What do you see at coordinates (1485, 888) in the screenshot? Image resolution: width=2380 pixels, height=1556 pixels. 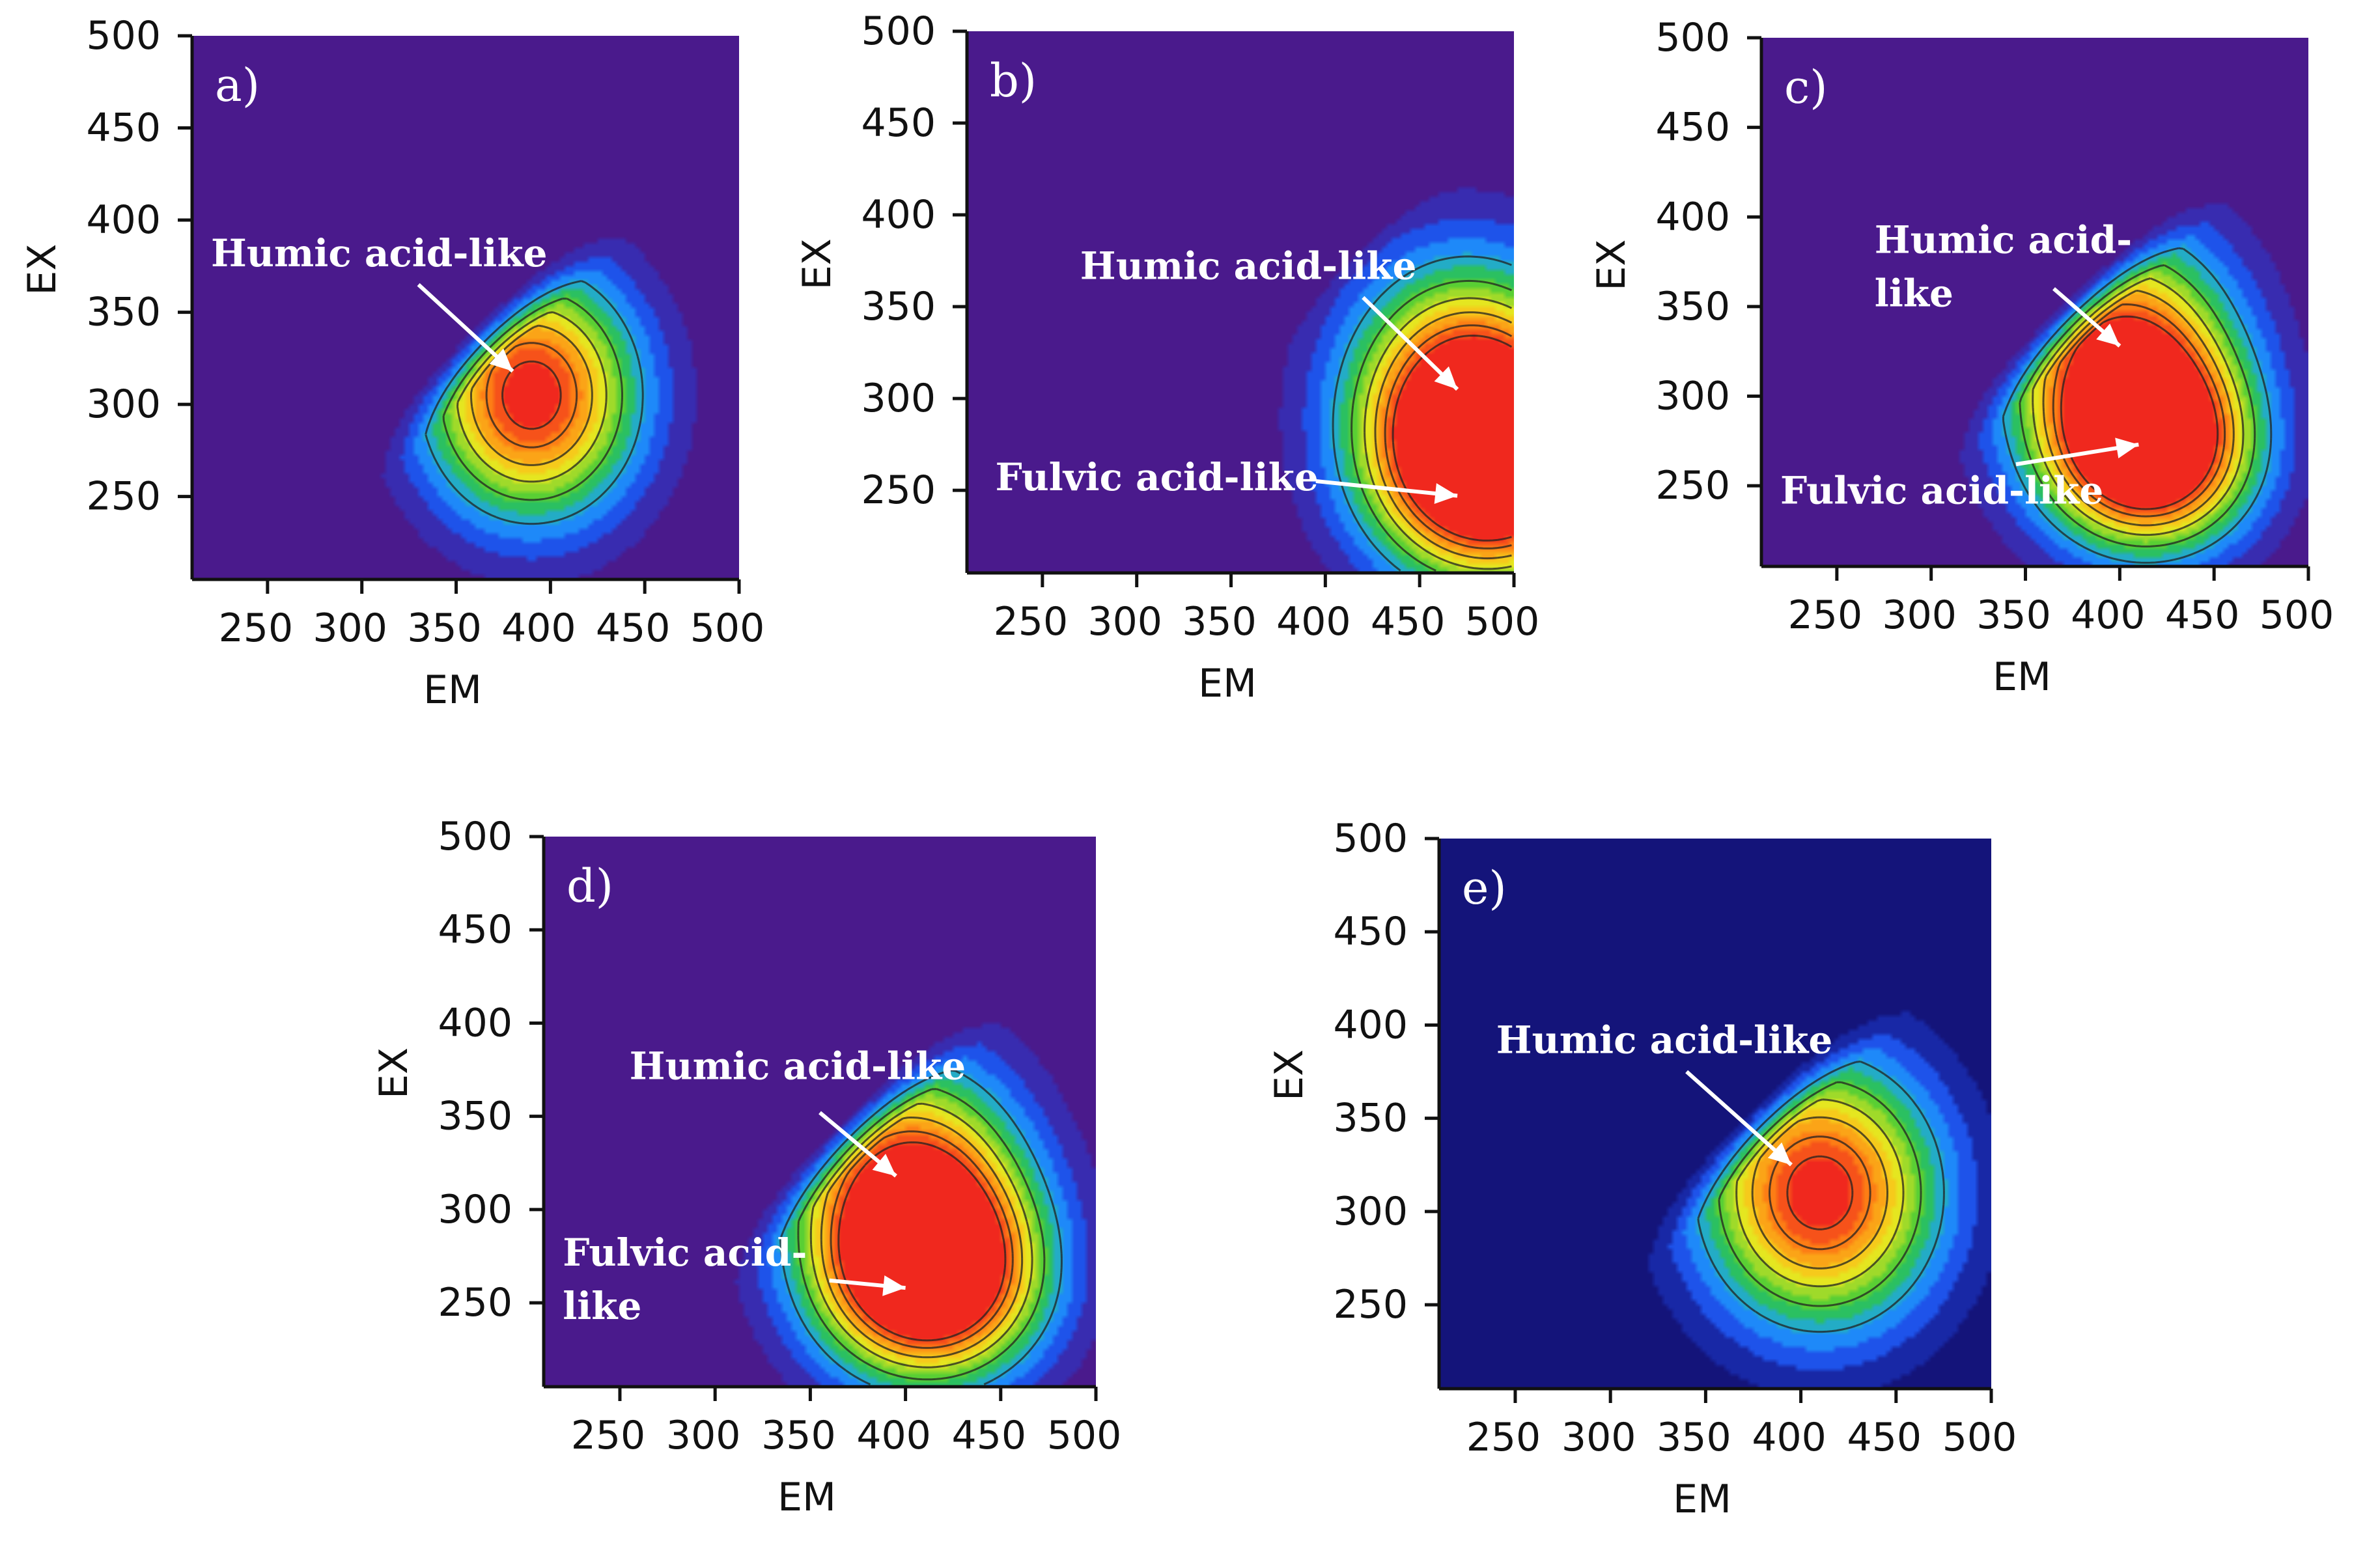 I see `panel-letter: e)` at bounding box center [1485, 888].